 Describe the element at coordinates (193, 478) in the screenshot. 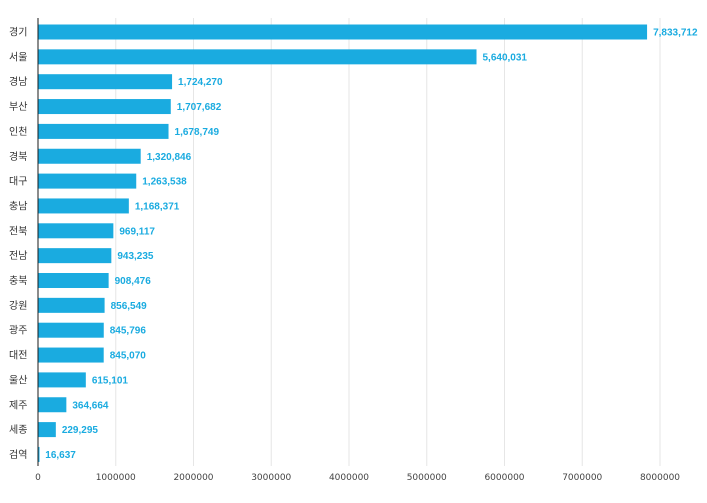

I see `x-tick-label: 2000000` at that location.